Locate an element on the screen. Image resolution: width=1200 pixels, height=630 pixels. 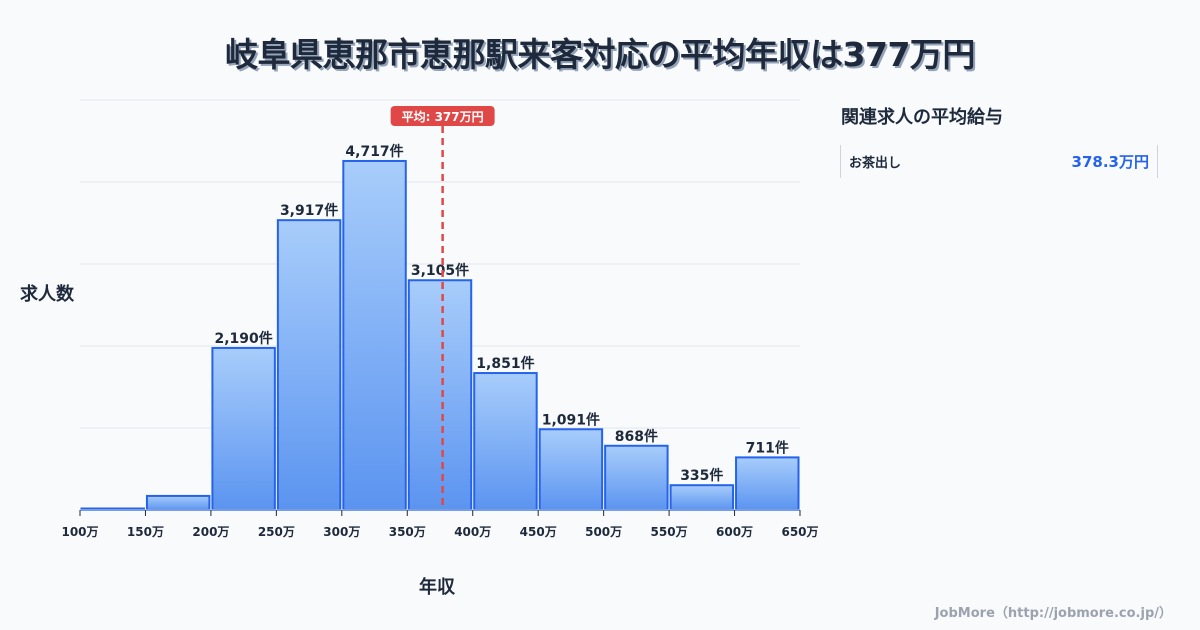
average-badge-label: 平均: 377万円 is located at coordinates (443, 116).